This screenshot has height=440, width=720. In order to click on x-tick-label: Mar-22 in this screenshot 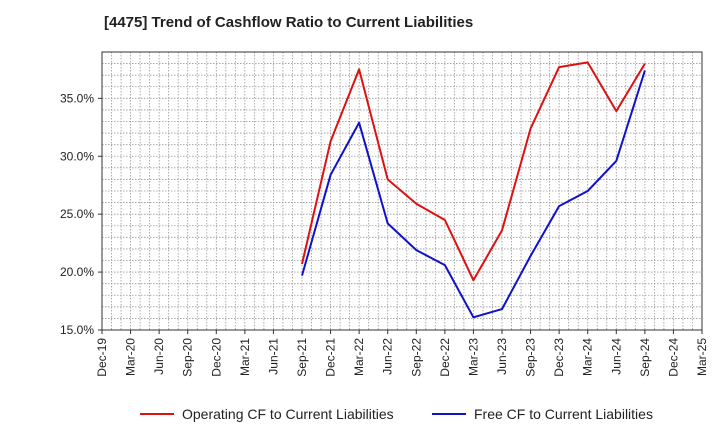, I will do `click(359, 357)`.